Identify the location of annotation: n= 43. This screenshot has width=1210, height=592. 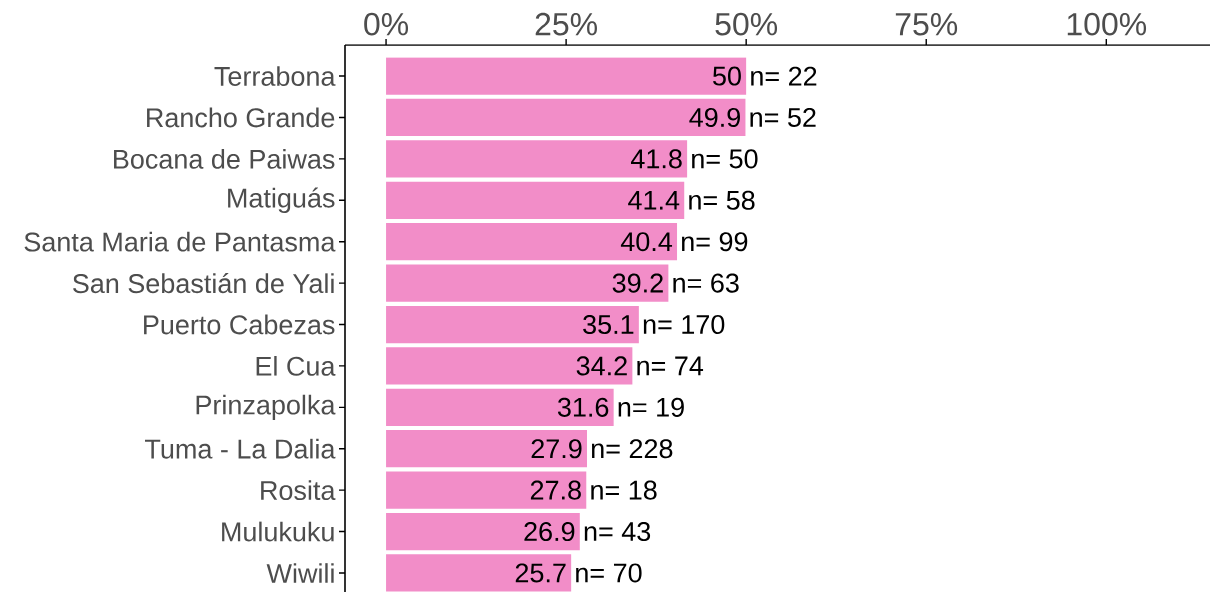
(617, 531).